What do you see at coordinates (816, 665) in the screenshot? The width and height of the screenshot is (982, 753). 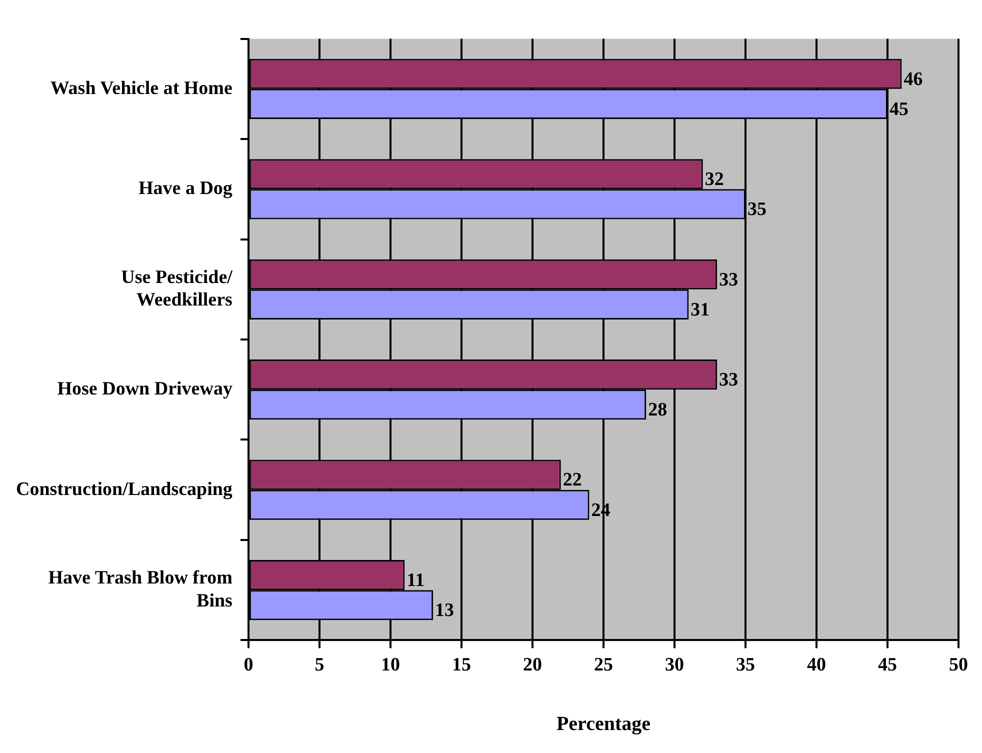 I see `x-tick-label: 40` at bounding box center [816, 665].